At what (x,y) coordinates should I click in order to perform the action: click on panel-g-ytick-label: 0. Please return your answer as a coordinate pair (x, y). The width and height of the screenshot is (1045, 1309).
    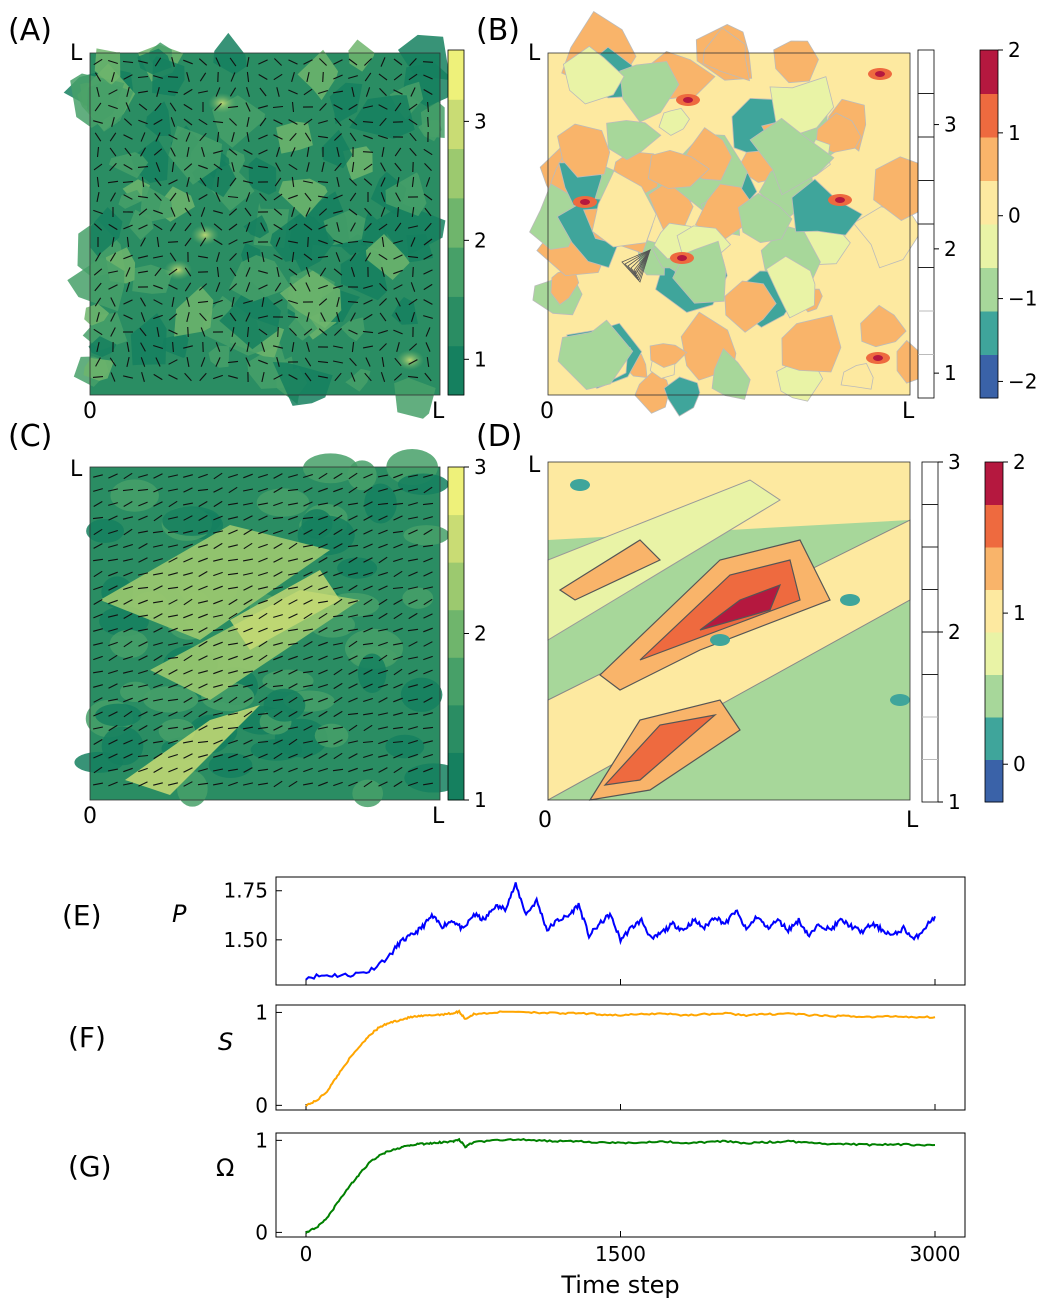
    Looking at the image, I should click on (261, 1232).